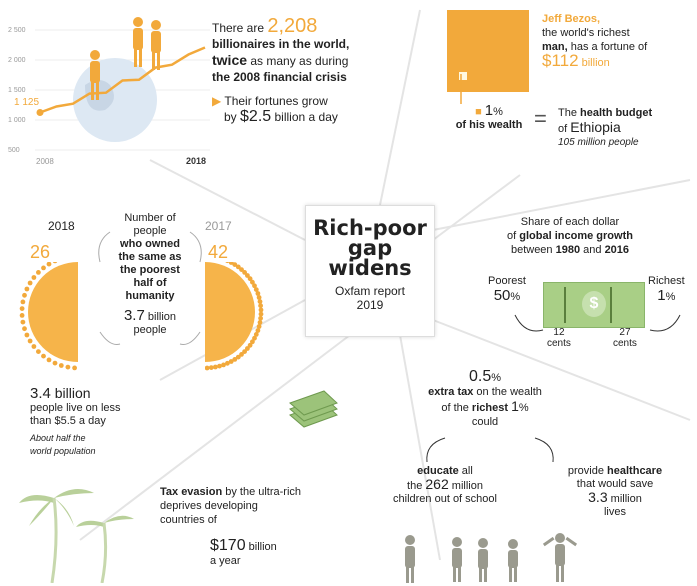 The image size is (697, 586). What do you see at coordinates (74, 530) in the screenshot?
I see `palm-trees-icon` at bounding box center [74, 530].